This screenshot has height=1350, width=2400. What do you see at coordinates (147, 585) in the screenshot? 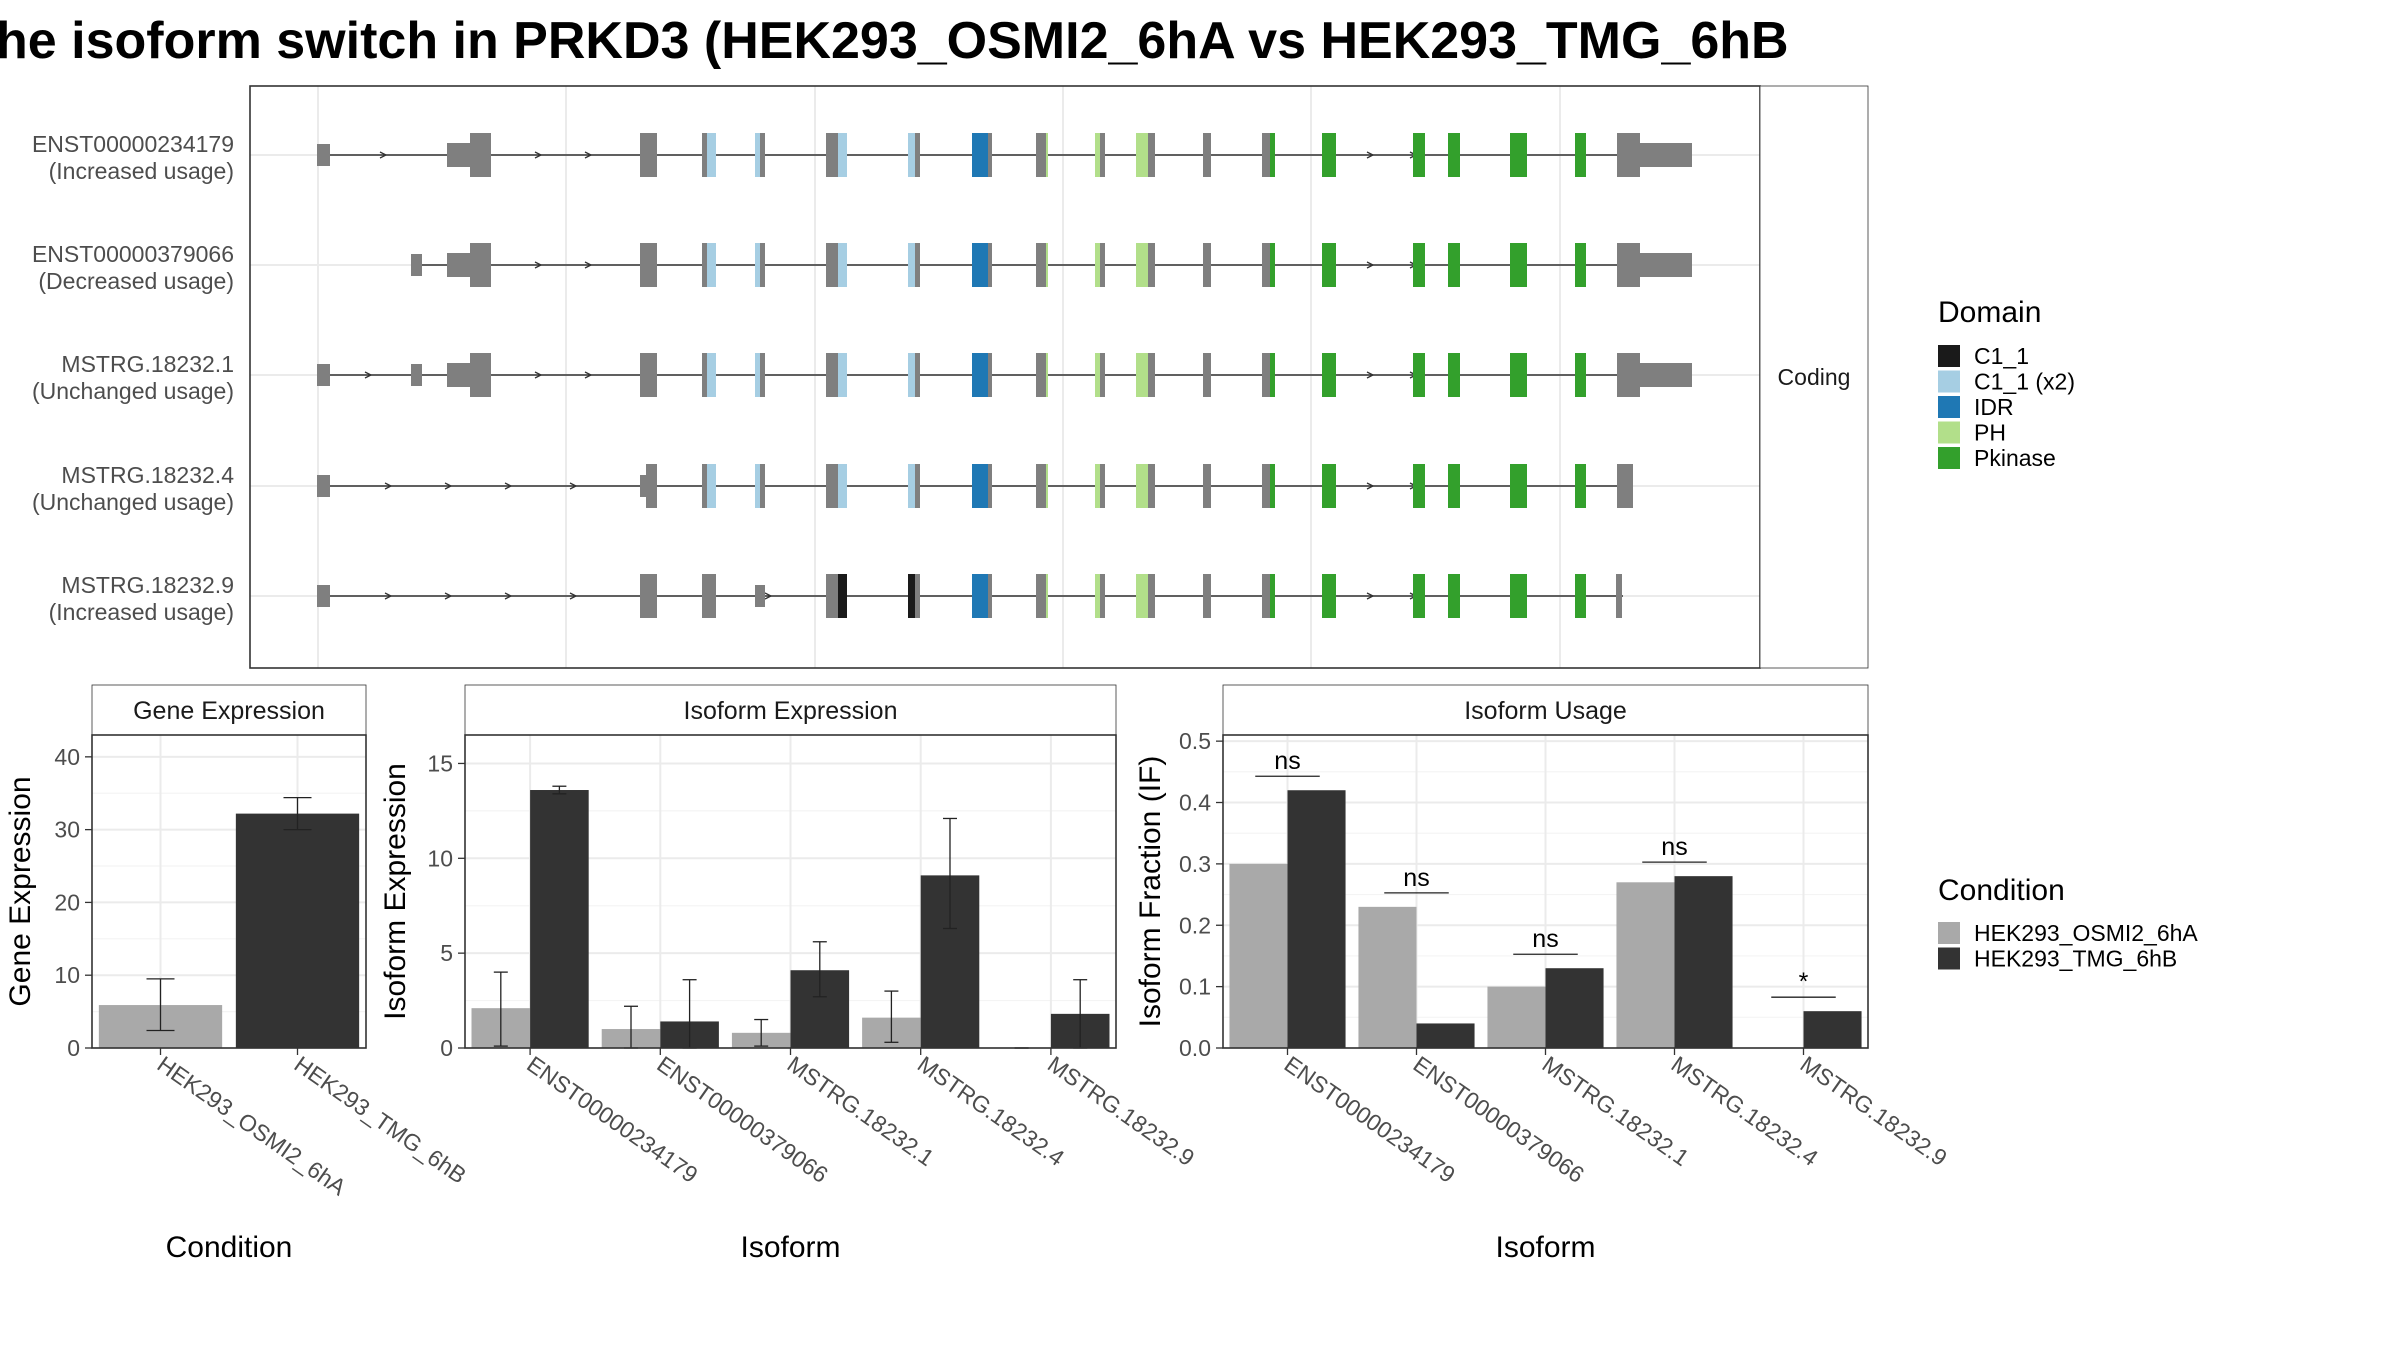
I see `transcript-name-label: MSTRG.18232.9` at bounding box center [147, 585].